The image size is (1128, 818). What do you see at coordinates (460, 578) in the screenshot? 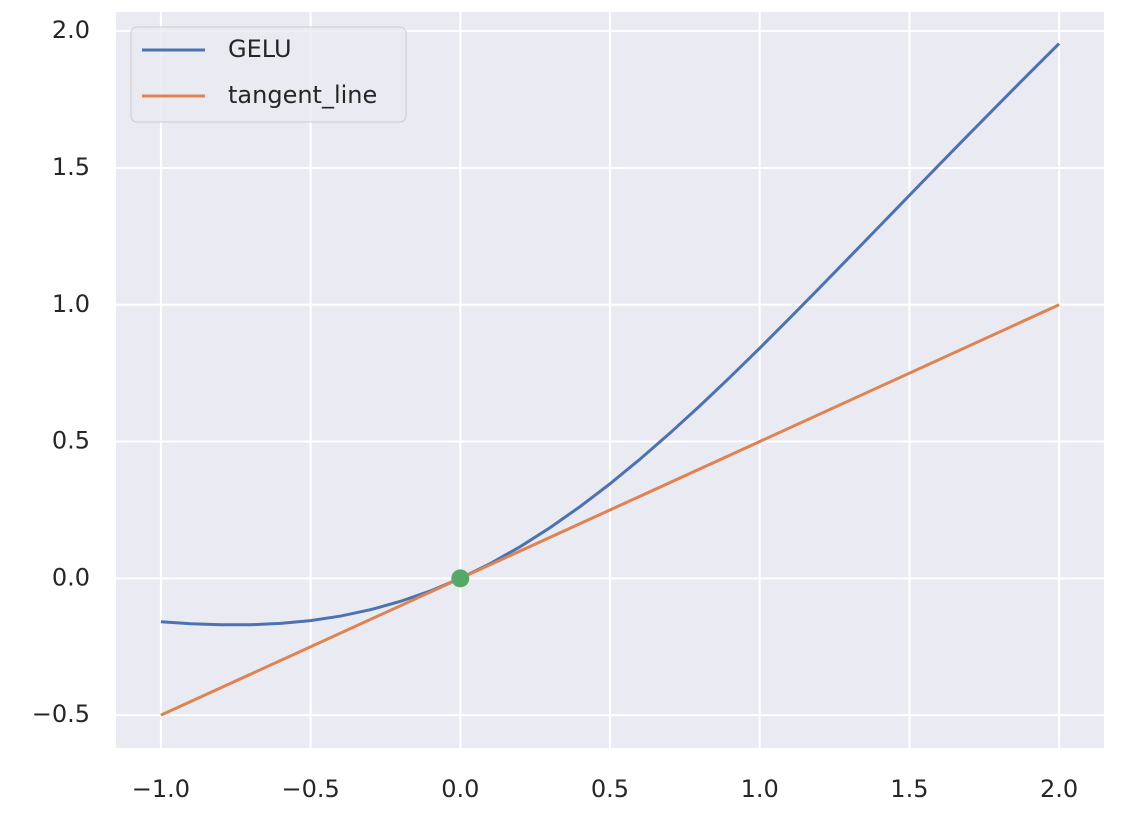
I see `point` at bounding box center [460, 578].